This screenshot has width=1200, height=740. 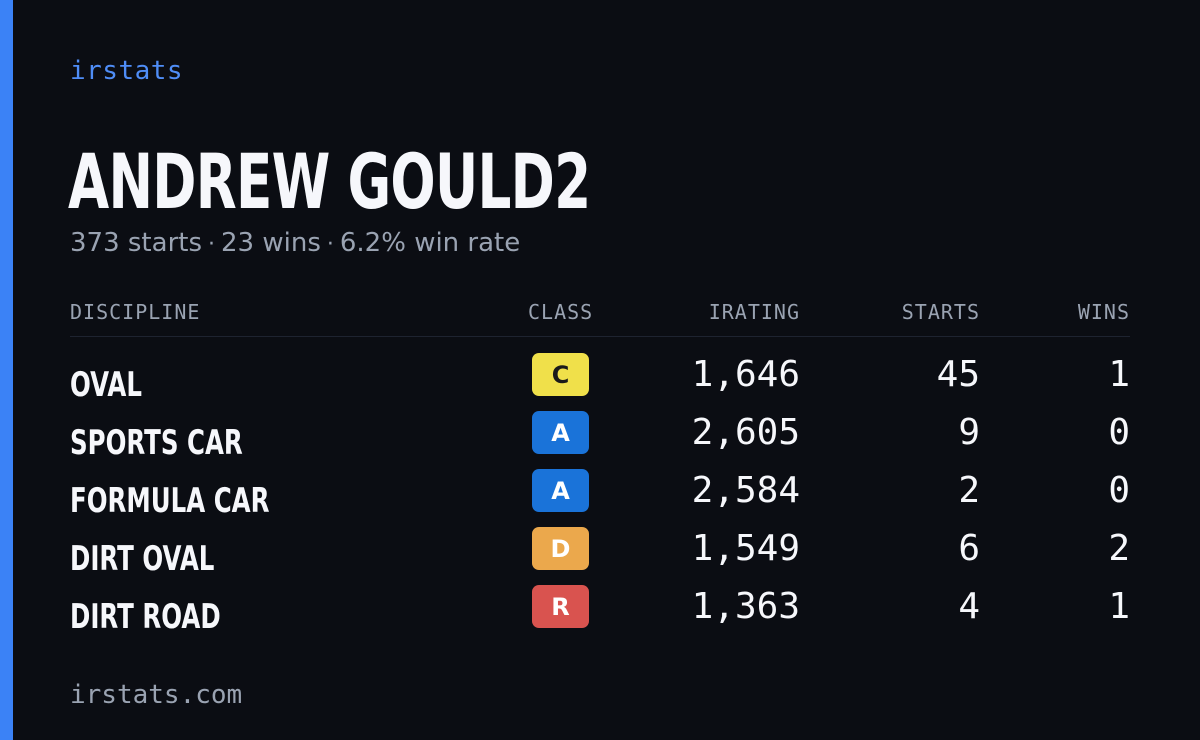 What do you see at coordinates (135, 312) in the screenshot?
I see `header-discipline: DISCIPLINE` at bounding box center [135, 312].